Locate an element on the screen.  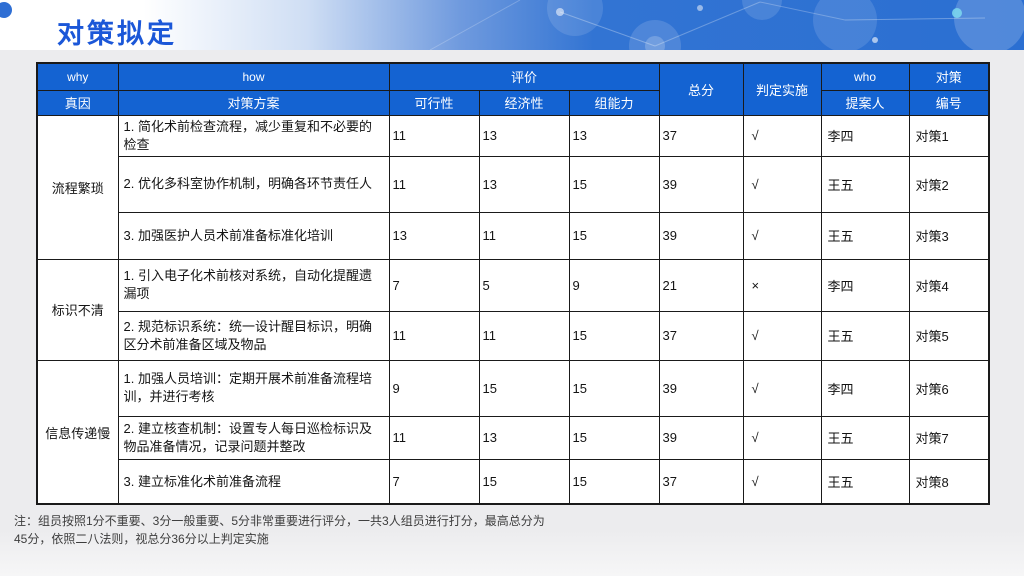
header-measure: 对策 is located at coordinates (949, 76).